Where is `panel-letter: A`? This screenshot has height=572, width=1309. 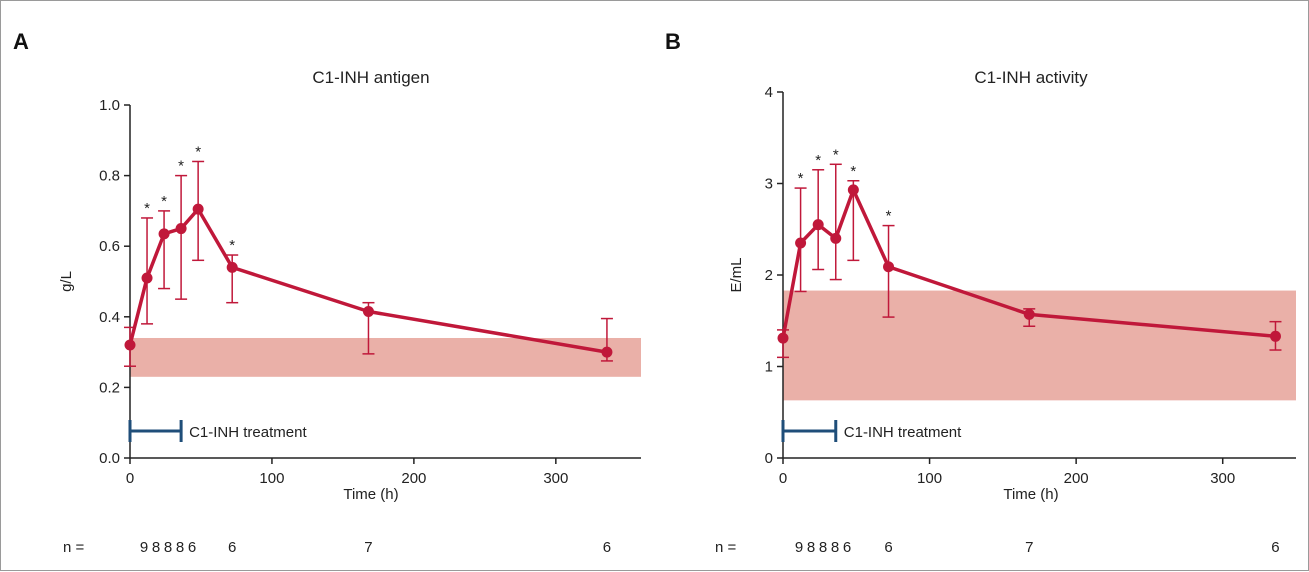
panel-letter: A is located at coordinates (21, 41).